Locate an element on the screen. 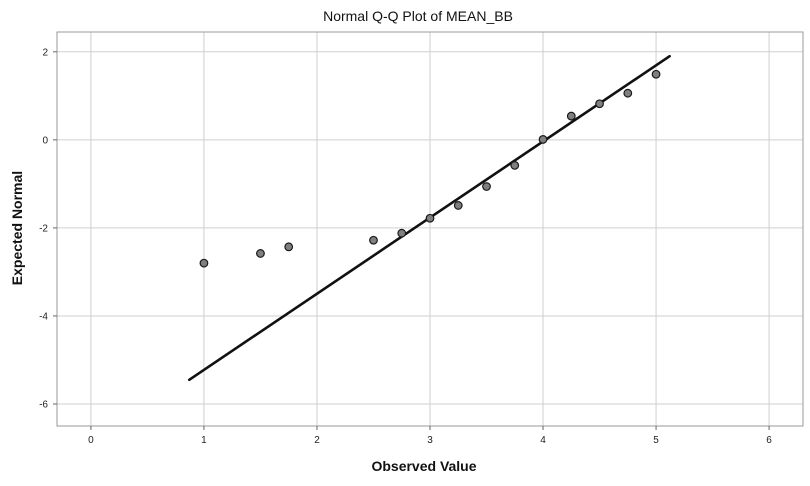  y-tick-label: -6 is located at coordinates (43, 404).